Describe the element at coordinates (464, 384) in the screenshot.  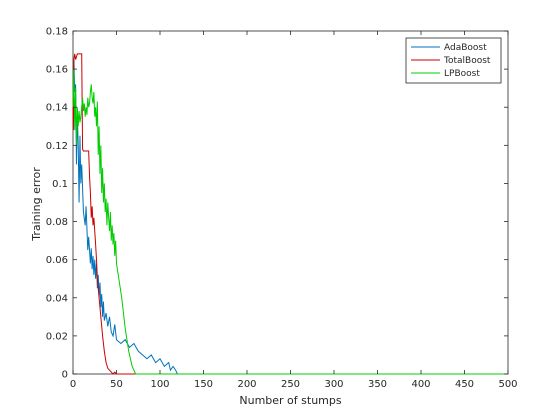
I see `x-tick-label: 450` at that location.